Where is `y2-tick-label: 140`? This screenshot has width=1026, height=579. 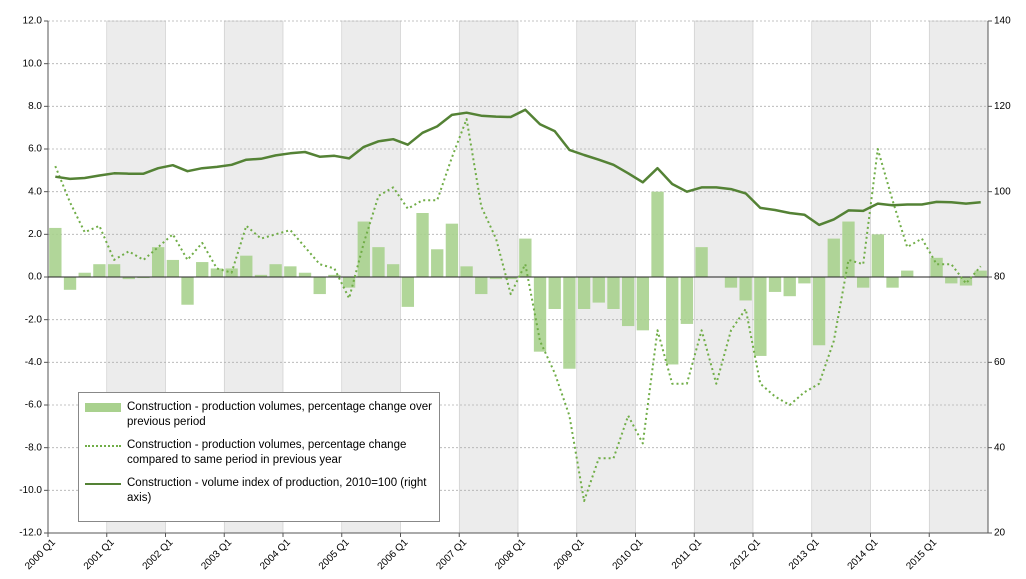 y2-tick-label: 140 is located at coordinates (1002, 21).